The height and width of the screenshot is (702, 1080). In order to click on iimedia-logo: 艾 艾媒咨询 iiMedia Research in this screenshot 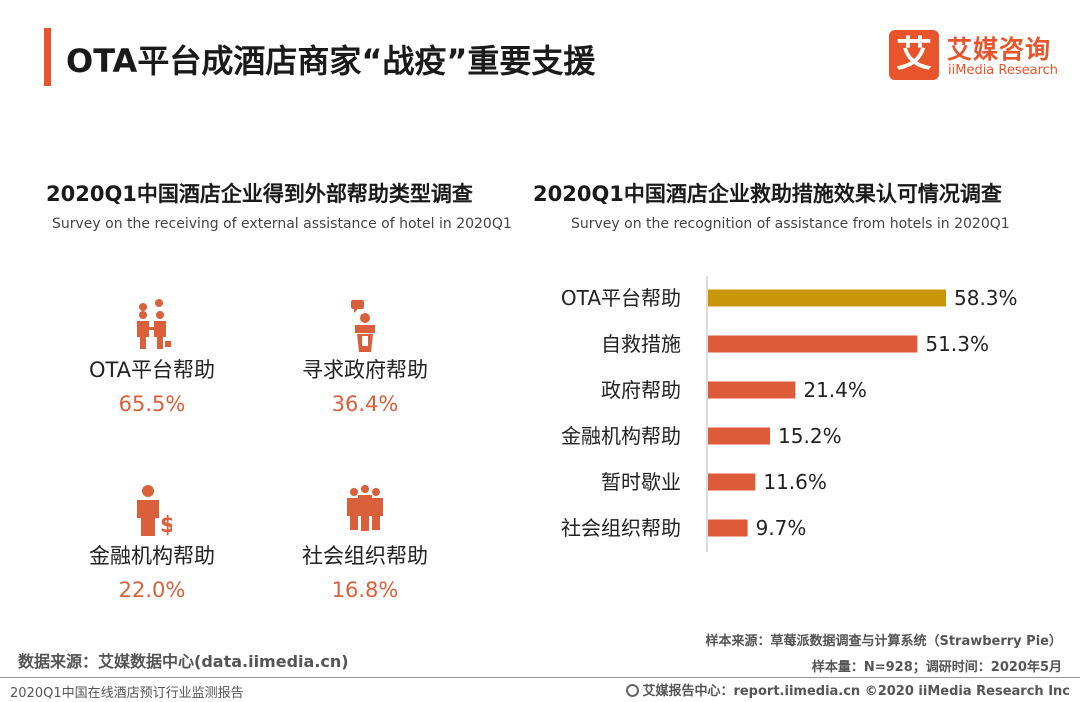, I will do `click(976, 57)`.